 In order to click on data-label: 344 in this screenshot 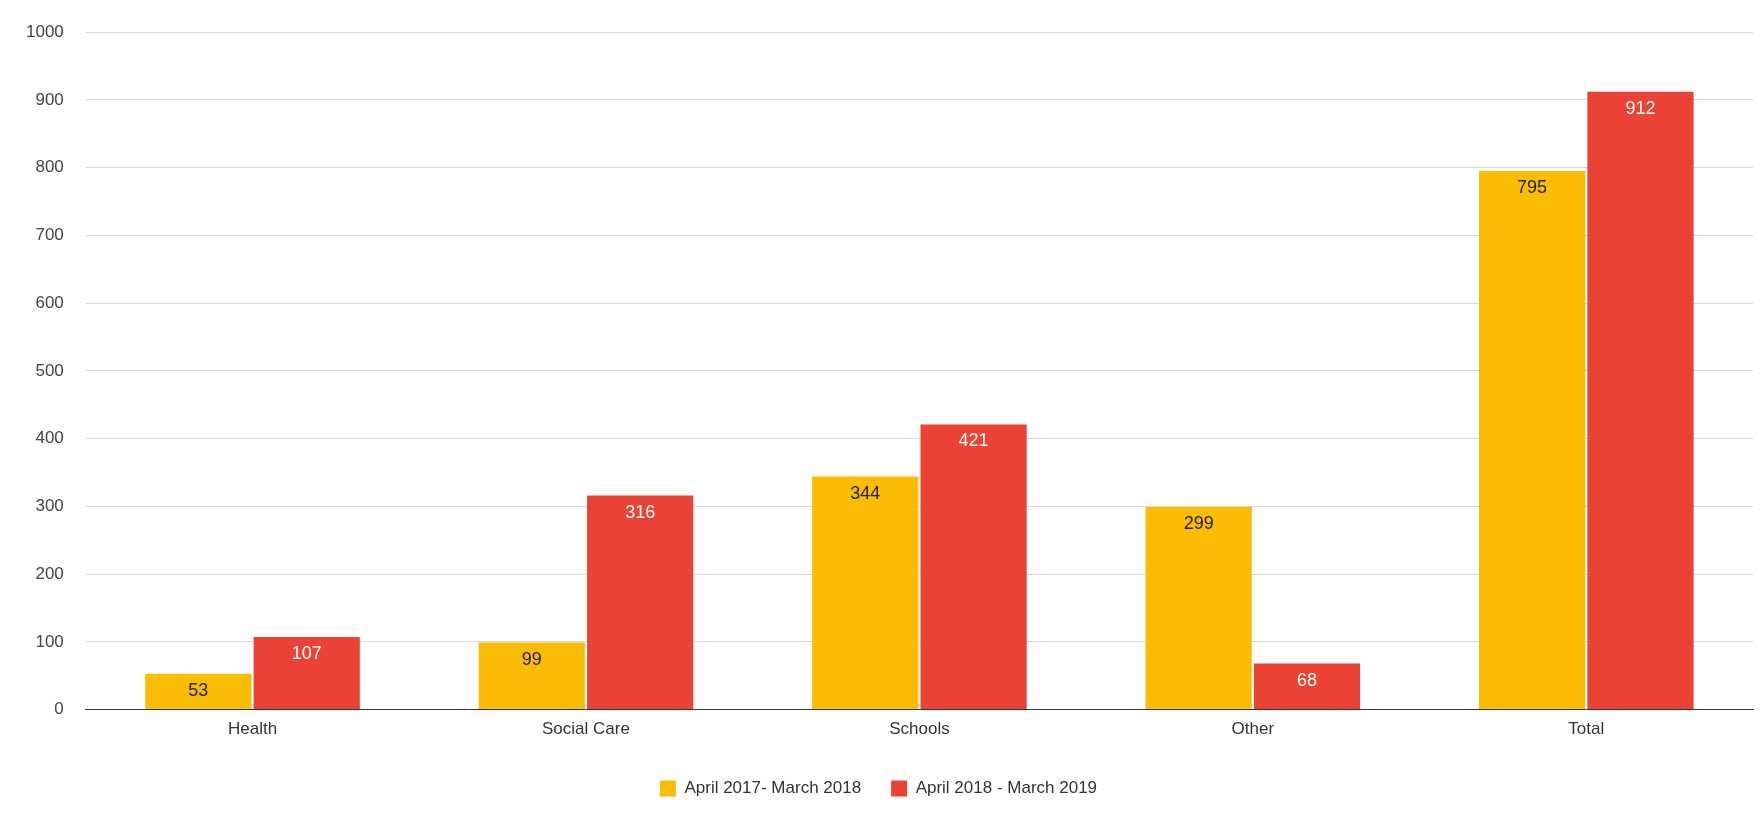, I will do `click(865, 492)`.